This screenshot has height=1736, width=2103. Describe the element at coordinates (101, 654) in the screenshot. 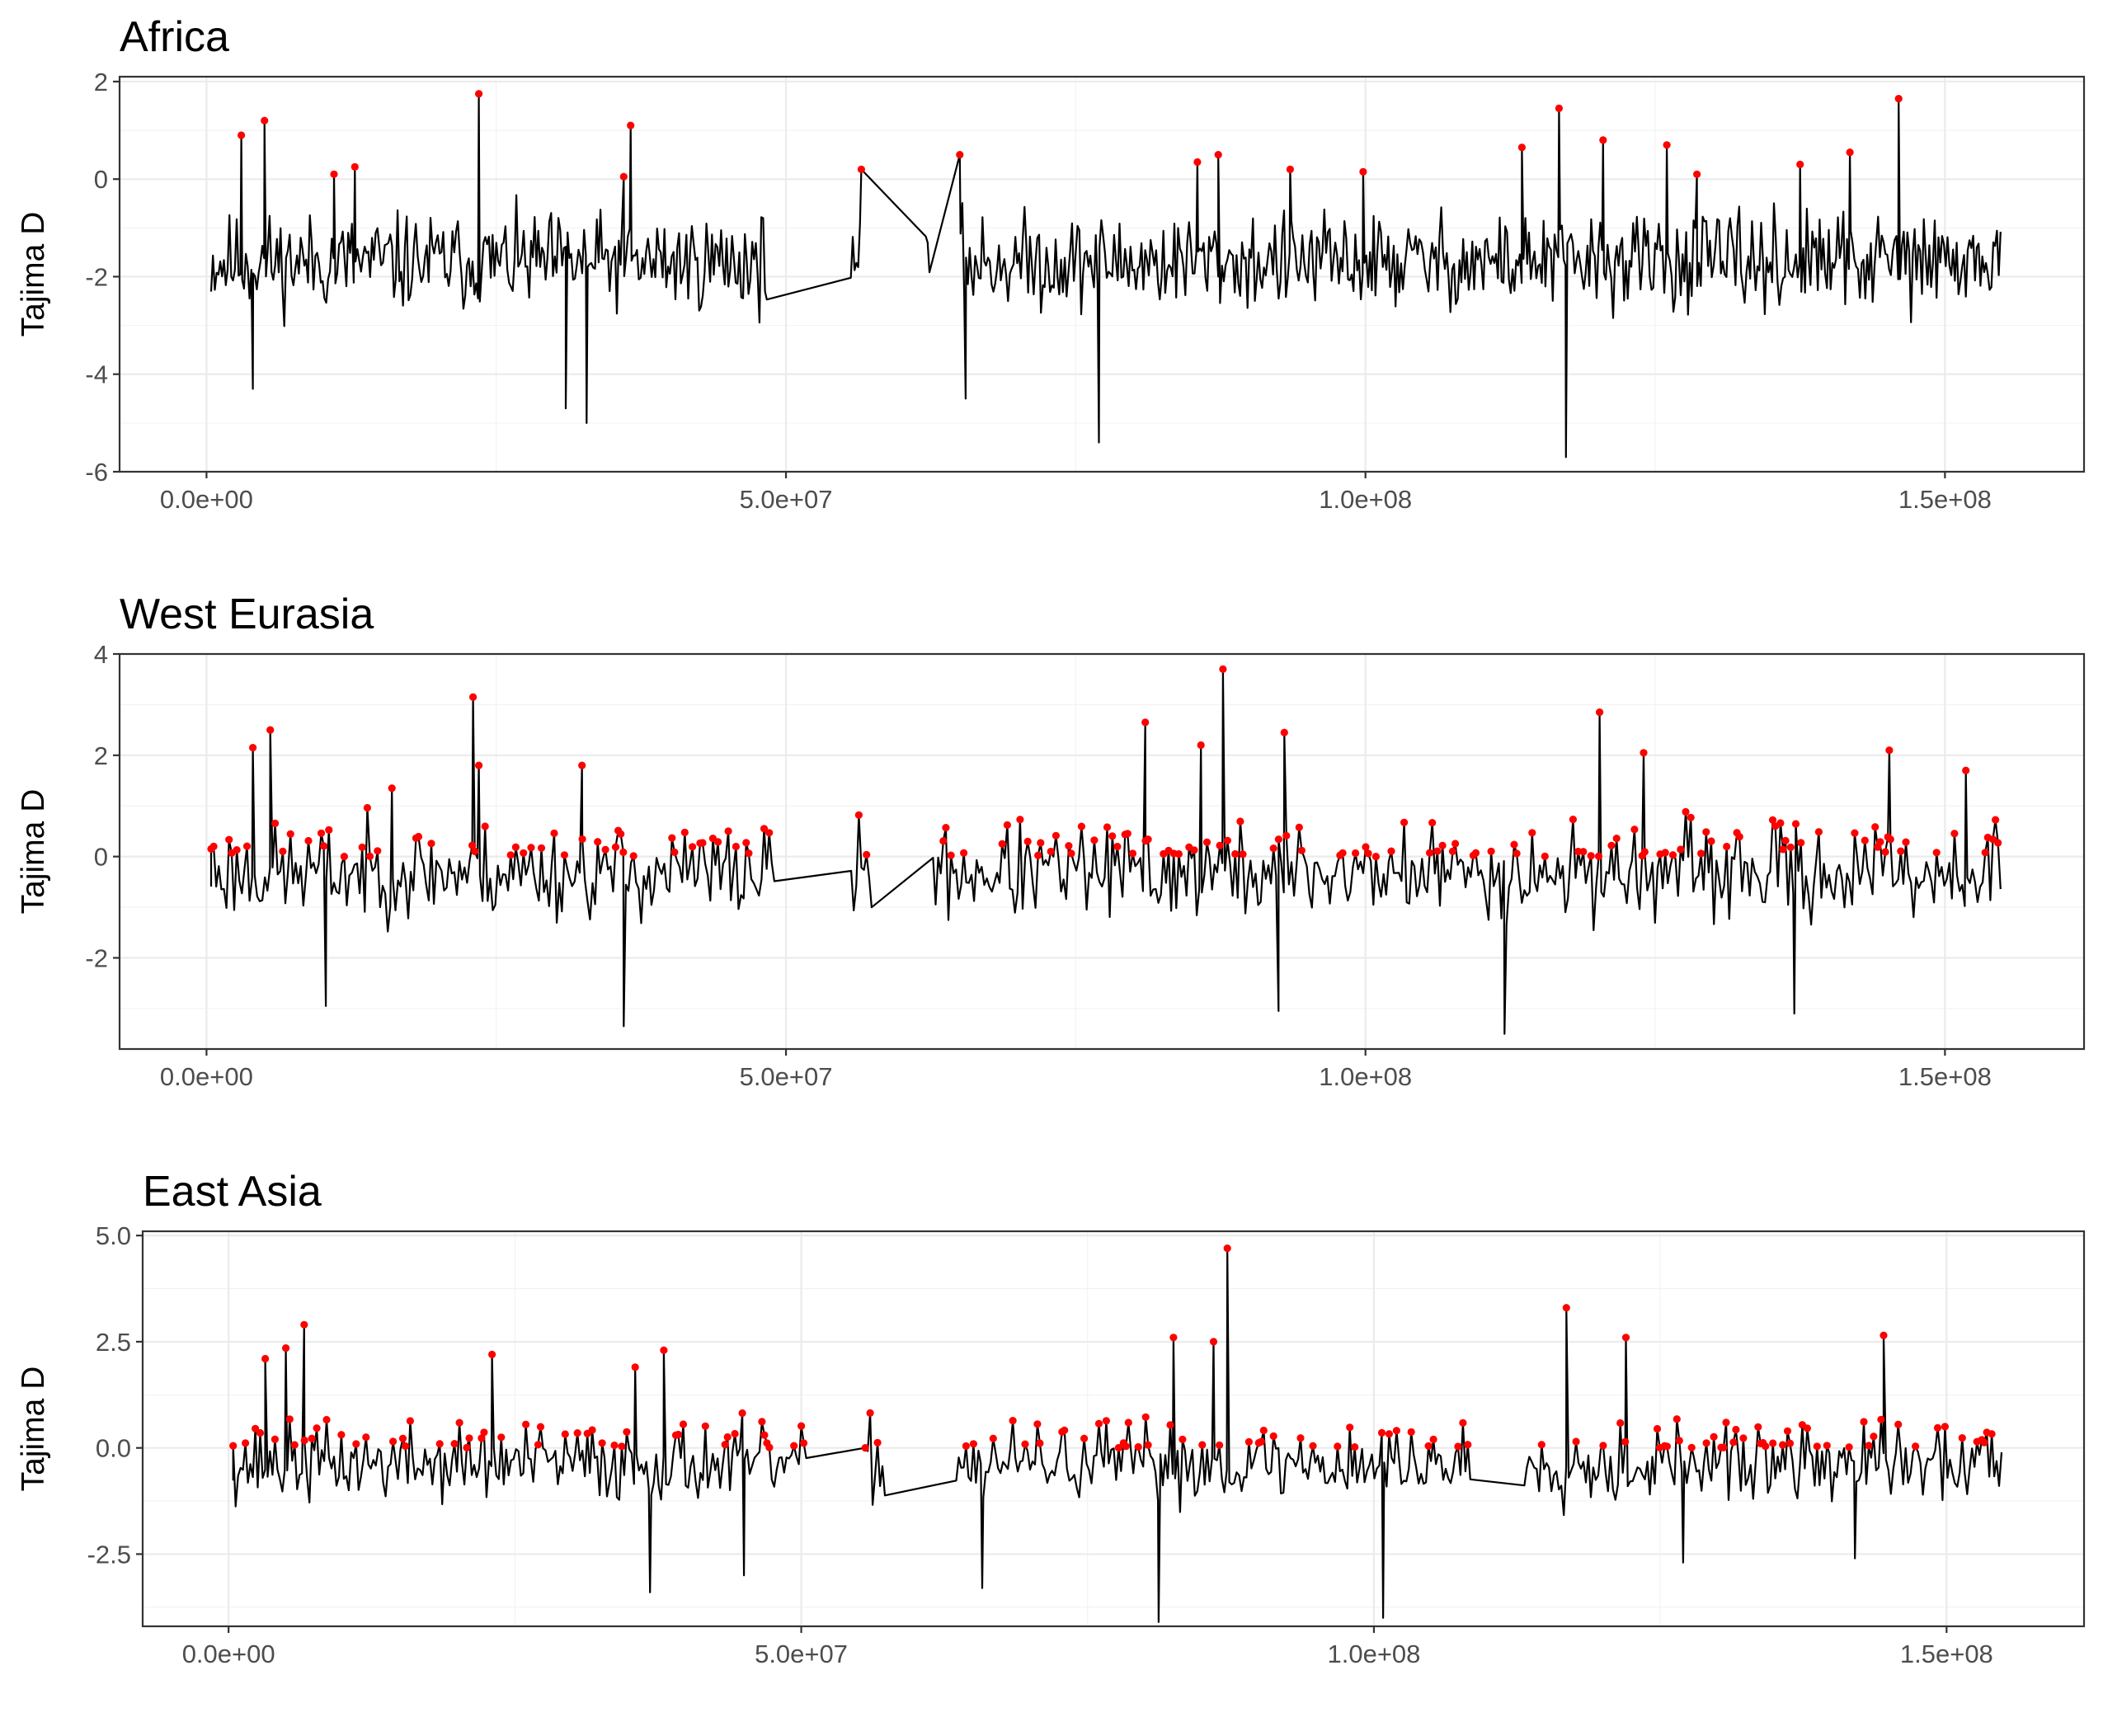

I see `y-tick-label: 4` at that location.